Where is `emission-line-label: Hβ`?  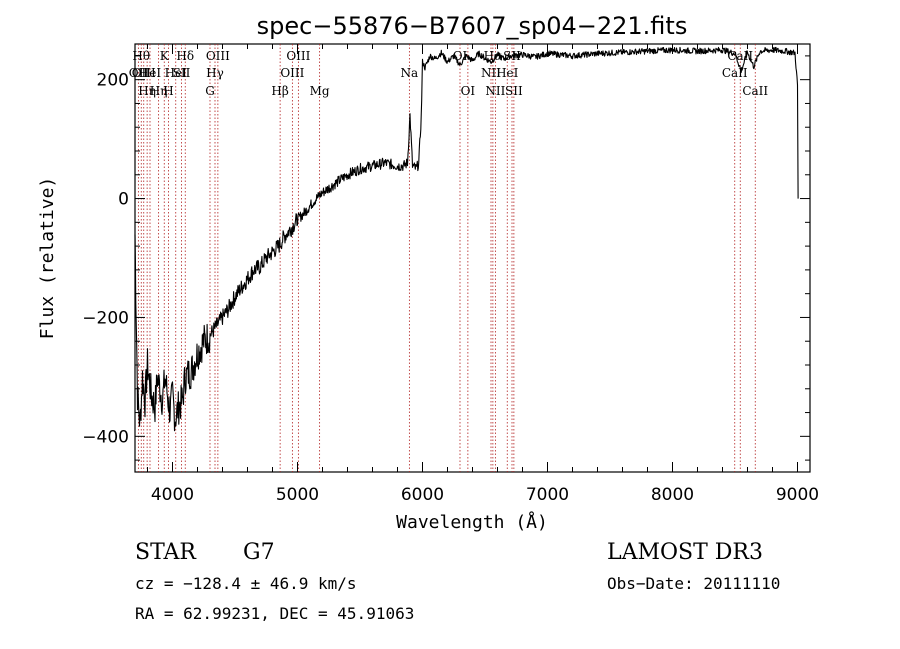
emission-line-label: Hβ is located at coordinates (279, 91).